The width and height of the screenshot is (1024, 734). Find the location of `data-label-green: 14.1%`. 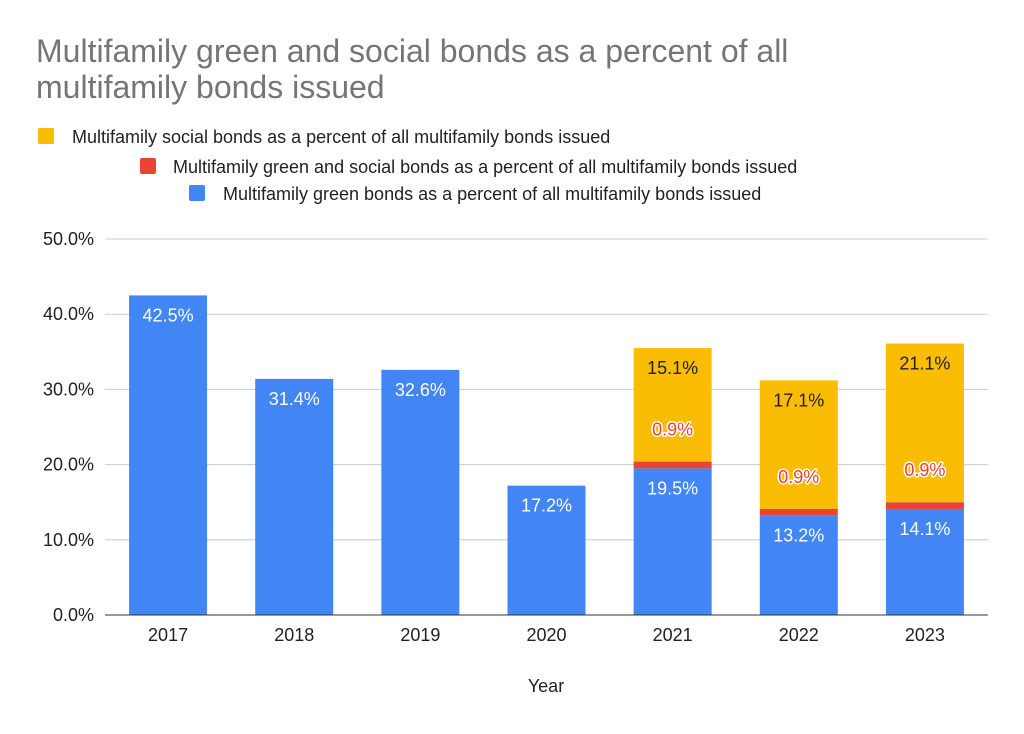

data-label-green: 14.1% is located at coordinates (924, 529).